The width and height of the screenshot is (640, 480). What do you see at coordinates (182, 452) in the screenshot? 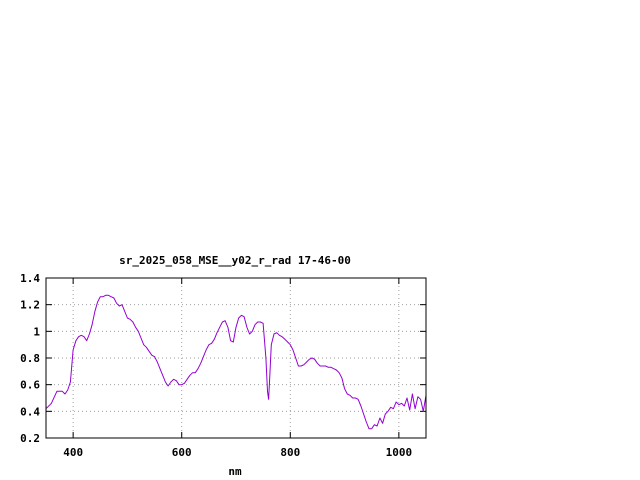
I see `x-tick-label: 600` at bounding box center [182, 452].